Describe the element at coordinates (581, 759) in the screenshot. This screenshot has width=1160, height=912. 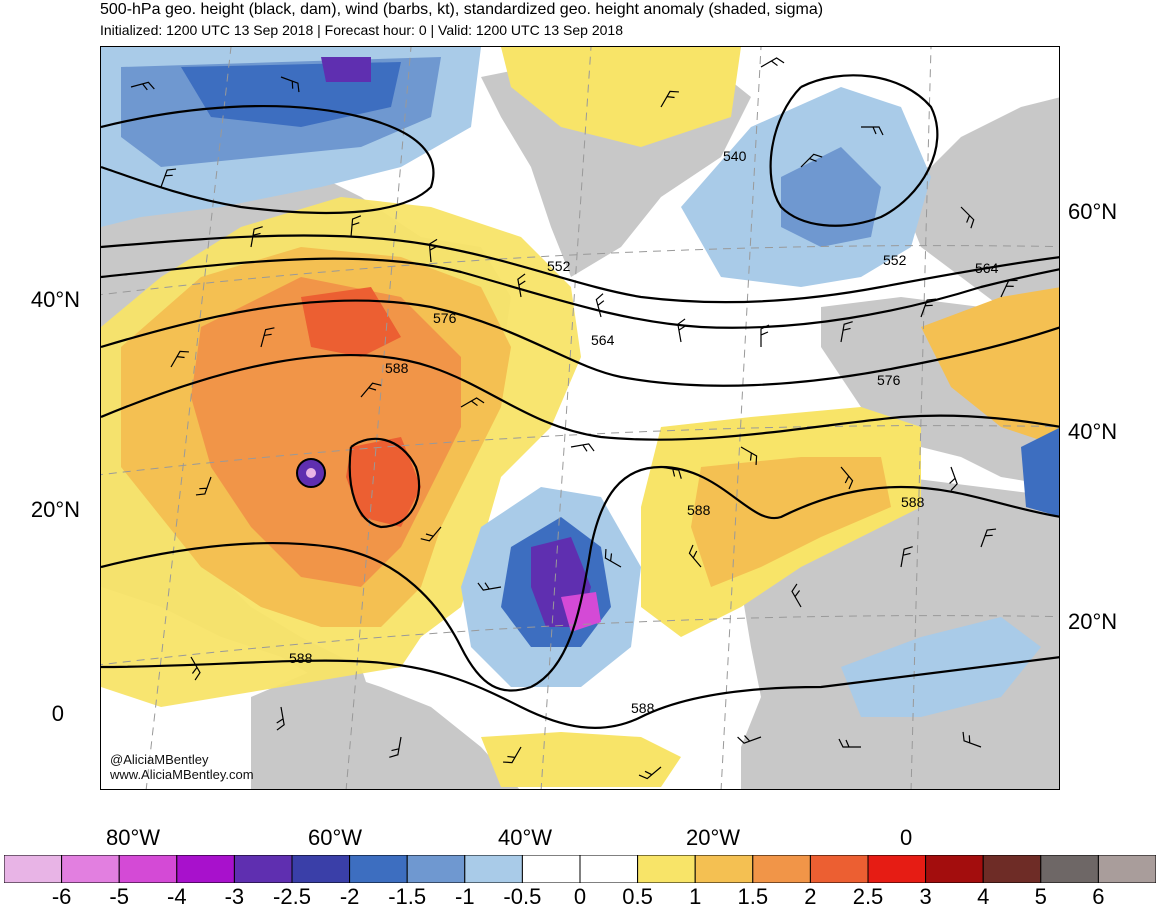
I see `positive-anomaly-region-tropical-atlantic` at that location.